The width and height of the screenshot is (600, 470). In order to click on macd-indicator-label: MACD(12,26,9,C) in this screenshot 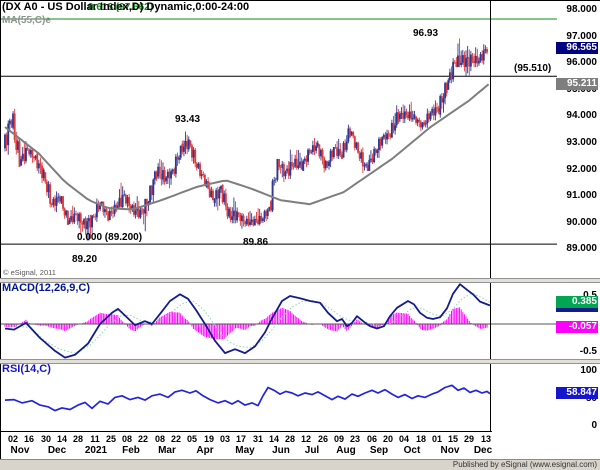, I will do `click(46, 288)`.